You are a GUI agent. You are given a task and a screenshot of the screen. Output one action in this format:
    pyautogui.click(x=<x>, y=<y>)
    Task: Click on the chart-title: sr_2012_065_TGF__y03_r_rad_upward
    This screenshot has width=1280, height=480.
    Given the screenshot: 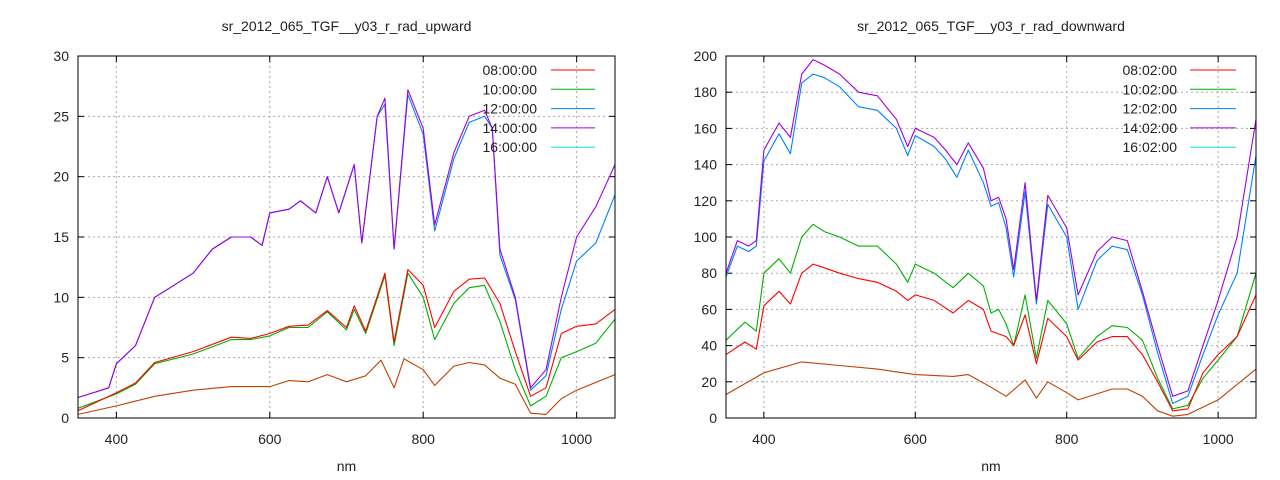 What is the action you would take?
    pyautogui.click(x=347, y=26)
    